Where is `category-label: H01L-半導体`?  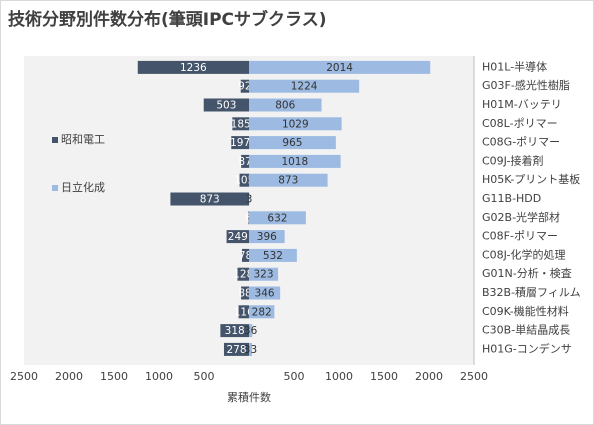 category-label: H01L-半導体 is located at coordinates (514, 66).